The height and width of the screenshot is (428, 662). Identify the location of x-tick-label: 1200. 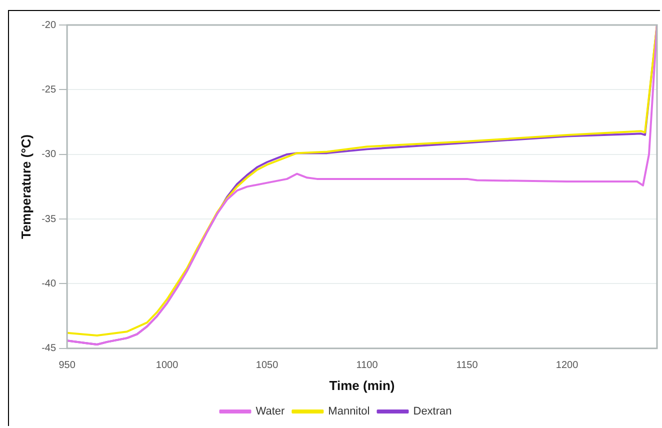
(567, 366).